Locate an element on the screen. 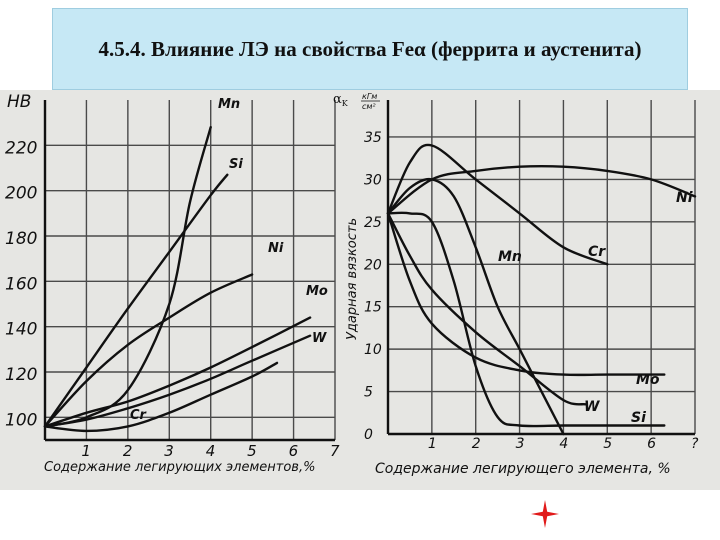 The height and width of the screenshot is (540, 720). right-y-axis-label: Ударная вязкость is located at coordinates (352, 279).